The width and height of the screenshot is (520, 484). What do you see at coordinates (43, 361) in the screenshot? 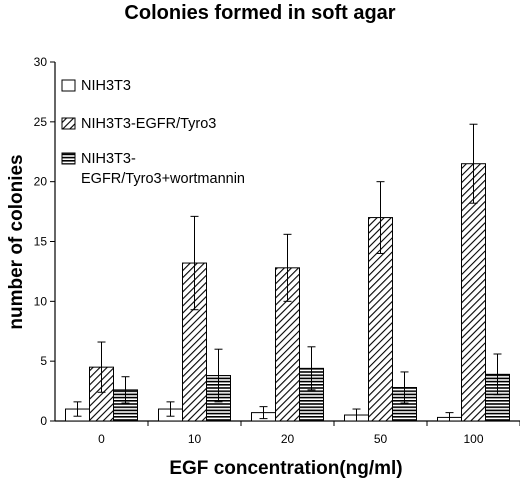
I see `y-tick-label: 5` at bounding box center [43, 361].